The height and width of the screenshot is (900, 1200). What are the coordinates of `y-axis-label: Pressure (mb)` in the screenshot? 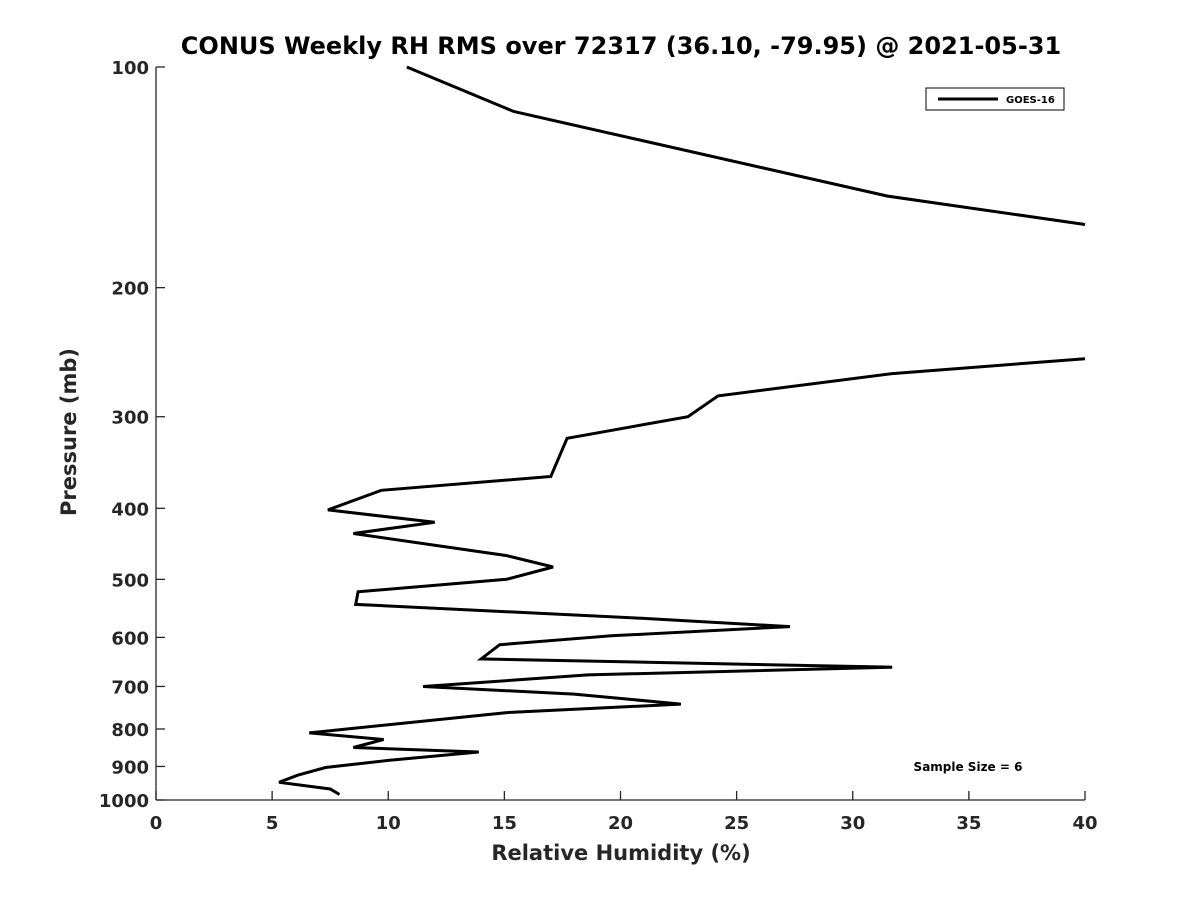 It's located at (69, 432).